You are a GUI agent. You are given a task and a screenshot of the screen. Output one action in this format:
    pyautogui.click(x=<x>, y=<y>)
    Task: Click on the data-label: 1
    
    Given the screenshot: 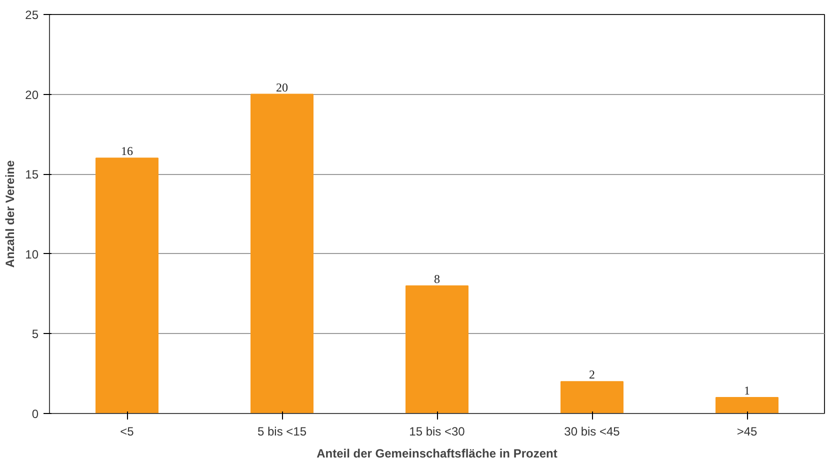 What is the action you would take?
    pyautogui.click(x=747, y=391)
    